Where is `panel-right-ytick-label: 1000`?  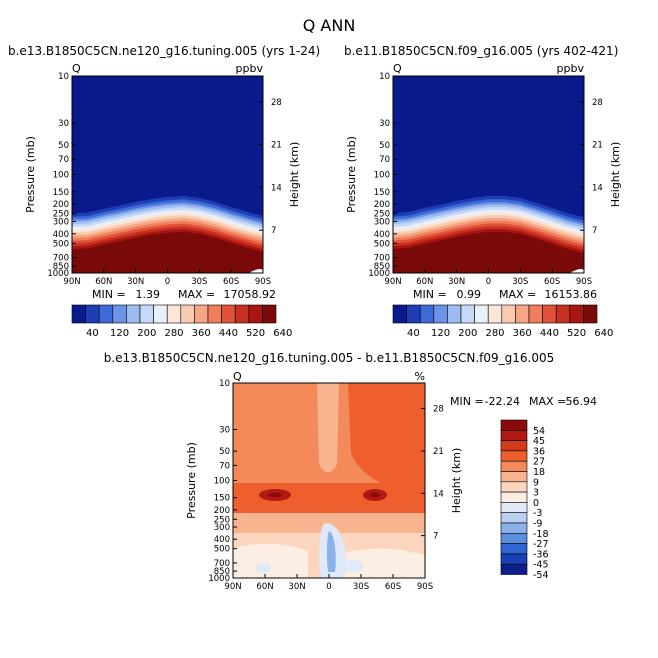 panel-right-ytick-label: 1000 is located at coordinates (379, 274).